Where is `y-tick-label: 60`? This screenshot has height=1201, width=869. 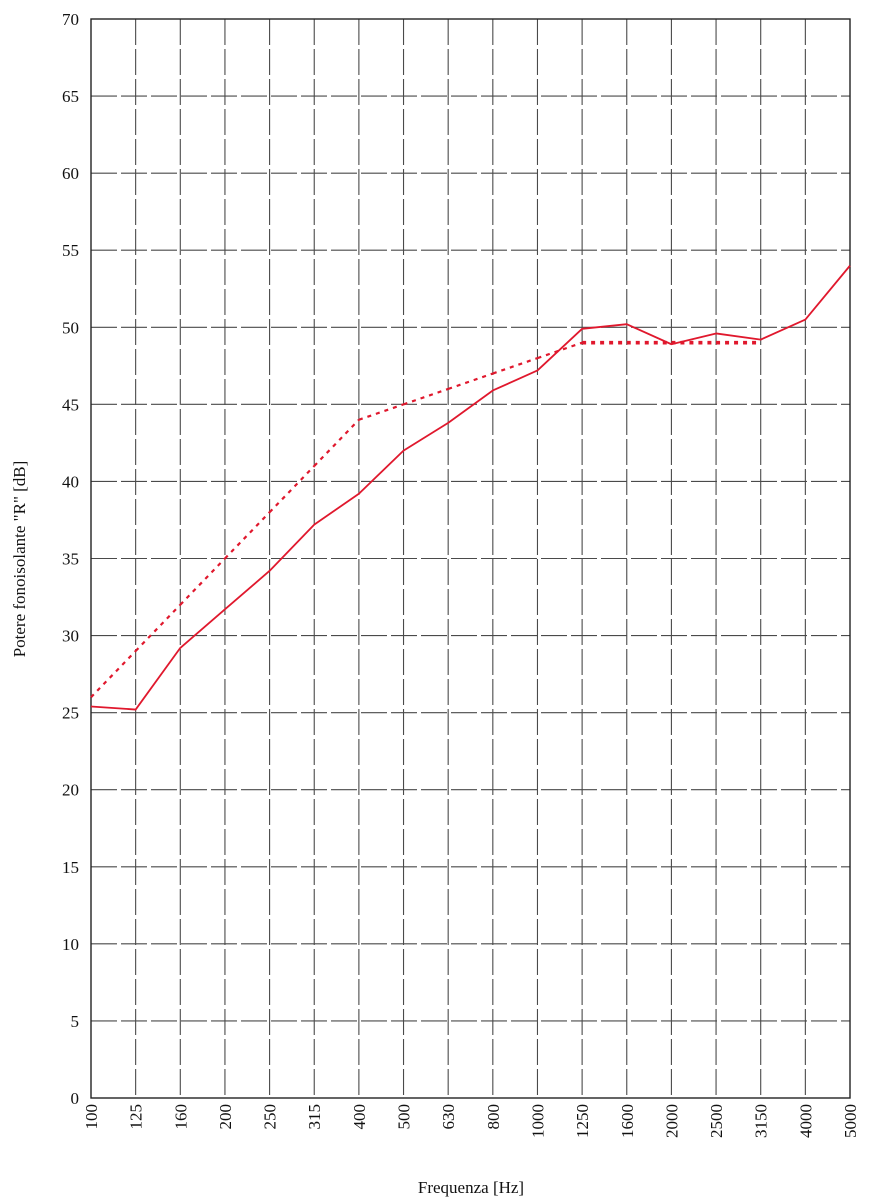
y-tick-label: 60 is located at coordinates (70, 173).